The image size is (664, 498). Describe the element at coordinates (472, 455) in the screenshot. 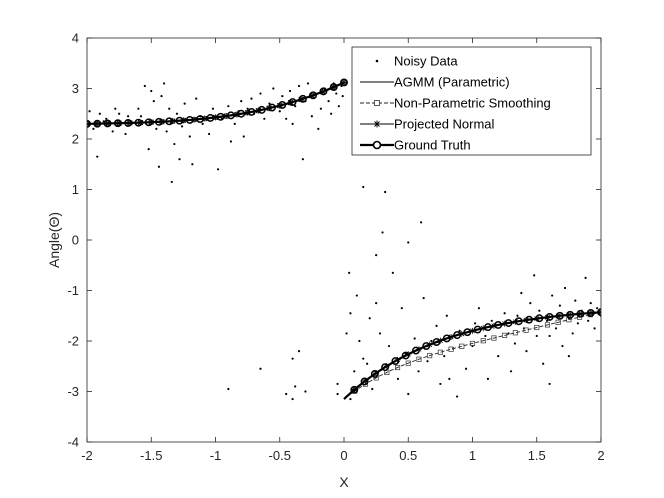

I see `x-tick-label: 1` at that location.